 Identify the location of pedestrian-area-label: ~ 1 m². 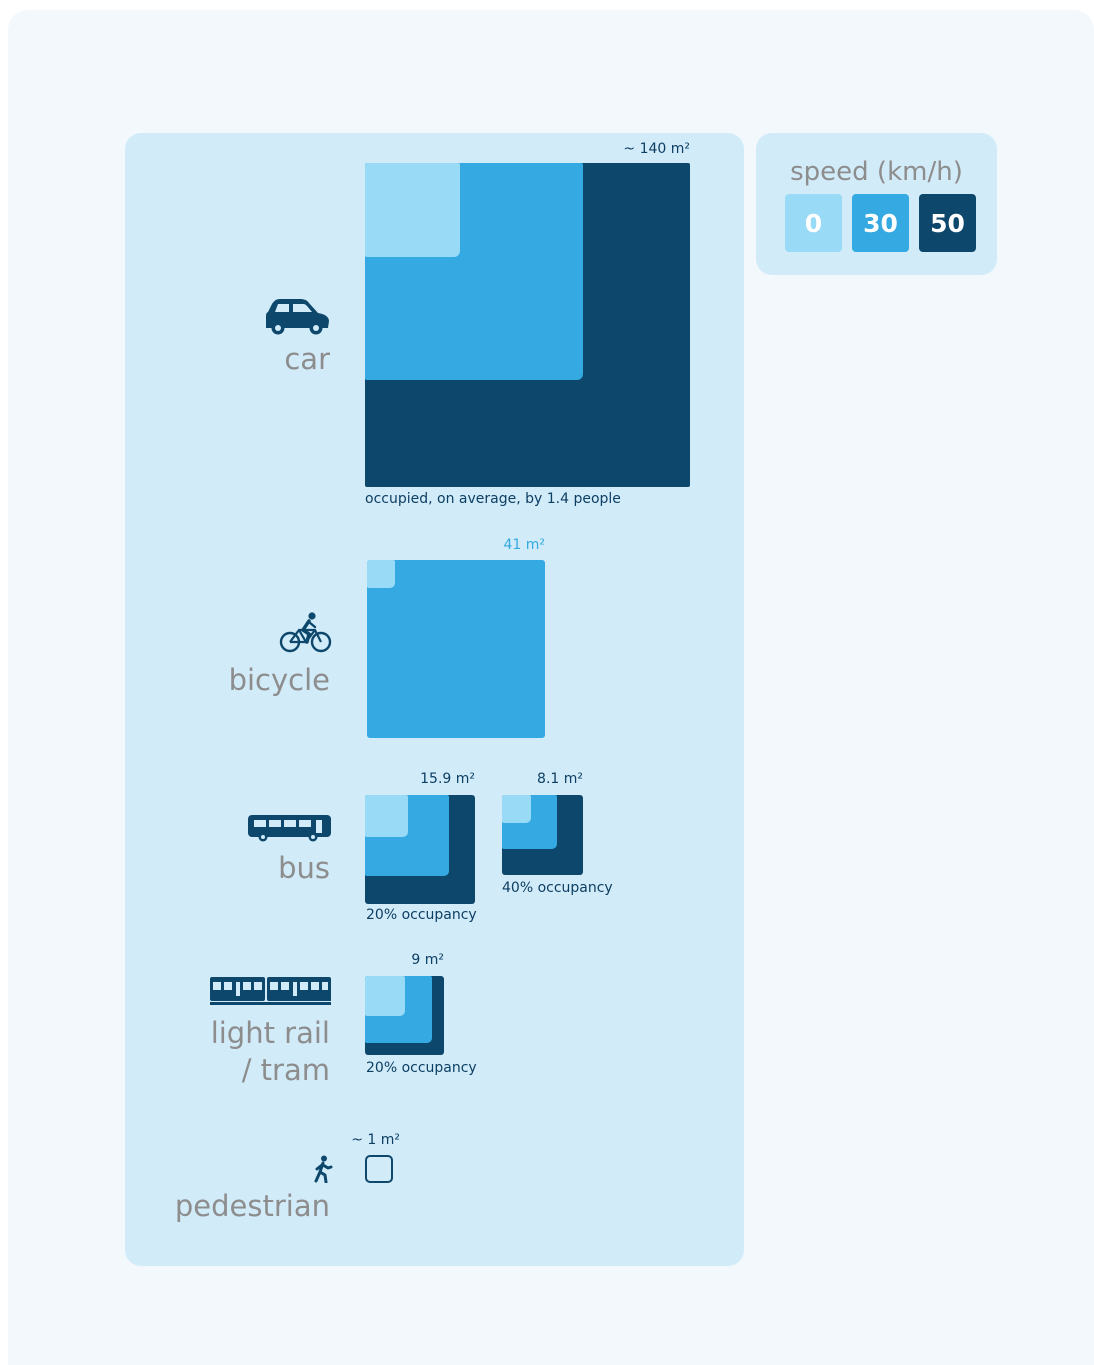
(375, 1140).